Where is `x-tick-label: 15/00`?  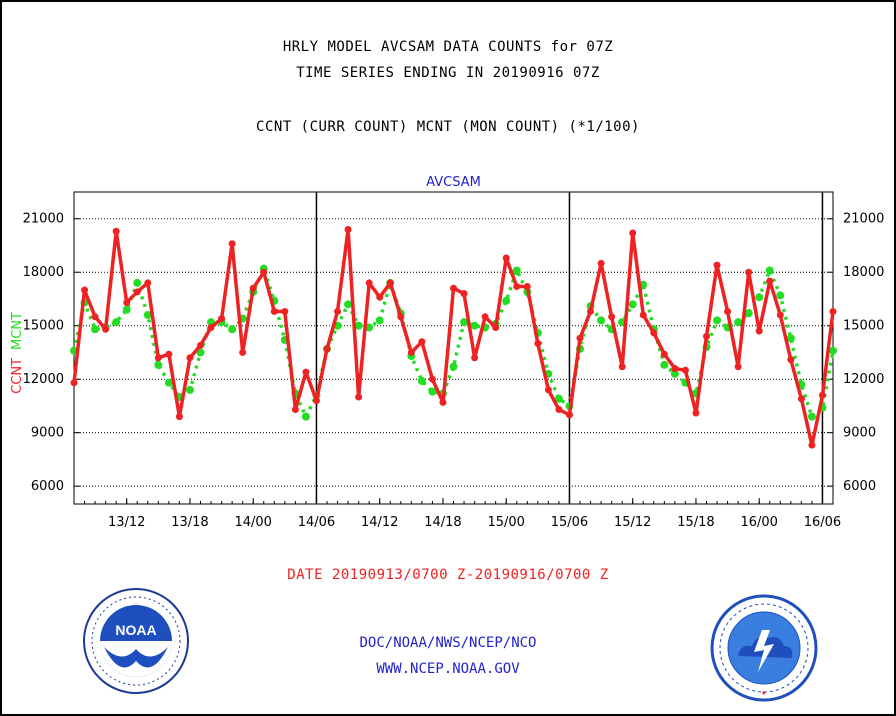 x-tick-label: 15/00 is located at coordinates (505, 522).